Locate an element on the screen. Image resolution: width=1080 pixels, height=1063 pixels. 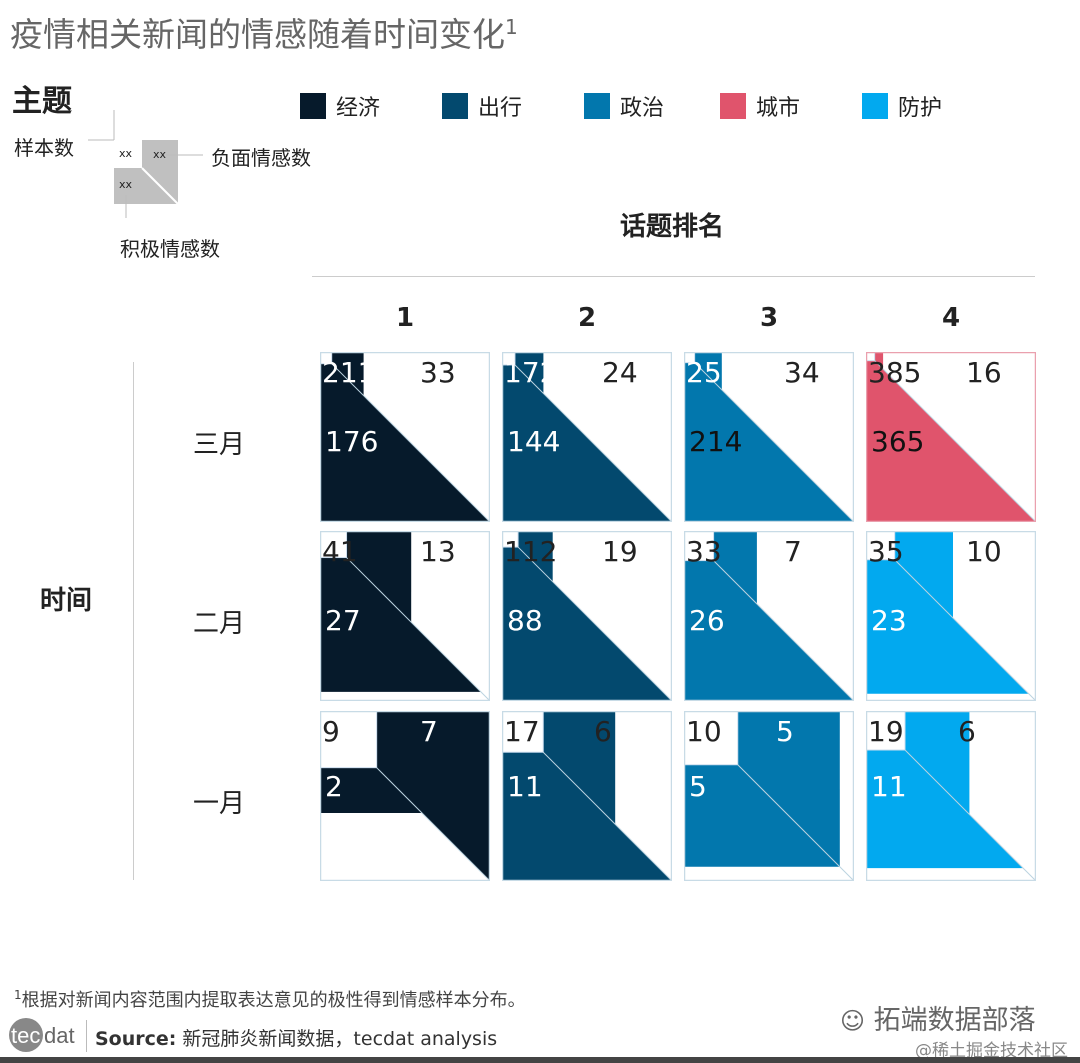
column-label: 4 is located at coordinates (951, 318).